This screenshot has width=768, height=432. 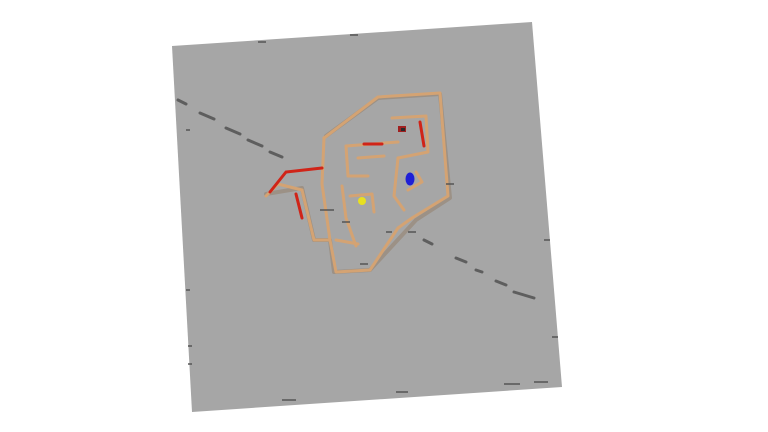 I want to click on hazard-walls, so click(x=347, y=170).